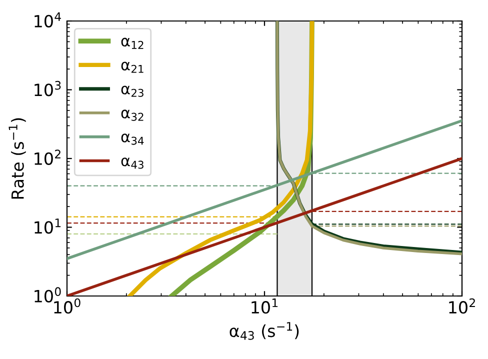  Describe the element at coordinates (47, 88) in the screenshot. I see `y-tick-label: 10$^{3}$` at that location.